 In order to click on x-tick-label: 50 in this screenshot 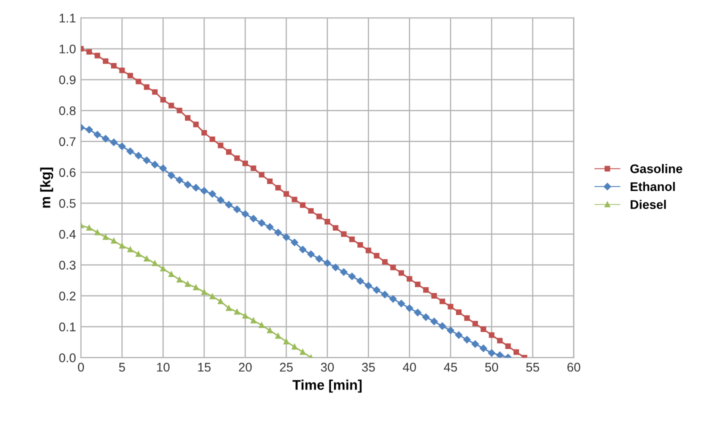, I will do `click(491, 367)`.